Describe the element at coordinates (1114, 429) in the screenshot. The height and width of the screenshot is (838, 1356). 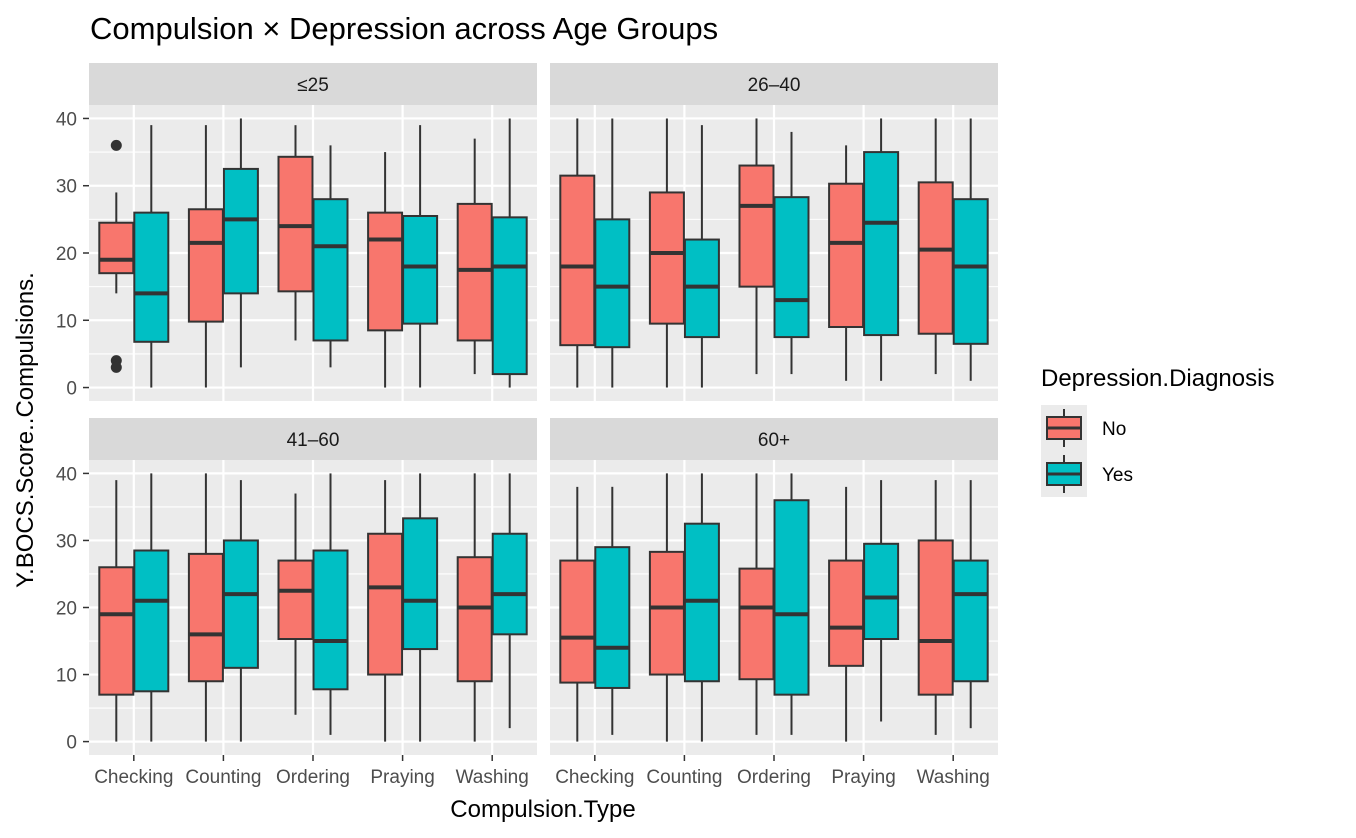
I see `legend-label: No` at that location.